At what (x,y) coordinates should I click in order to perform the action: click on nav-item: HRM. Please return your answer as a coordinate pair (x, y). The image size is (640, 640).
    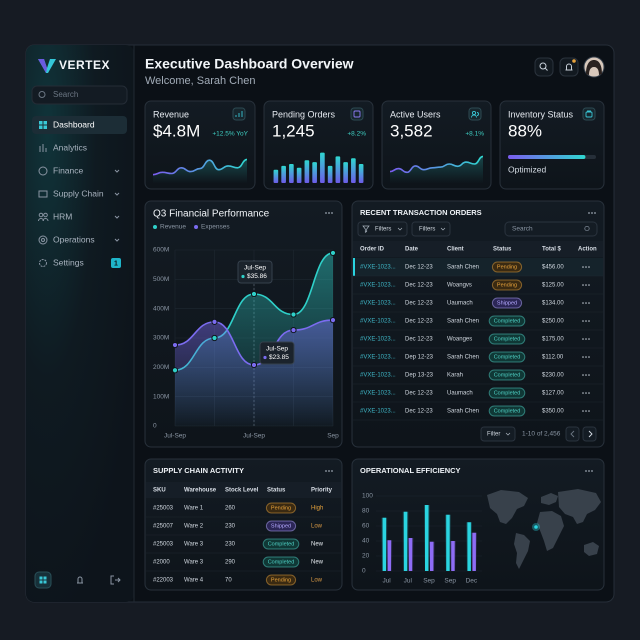
    Looking at the image, I should click on (62, 216).